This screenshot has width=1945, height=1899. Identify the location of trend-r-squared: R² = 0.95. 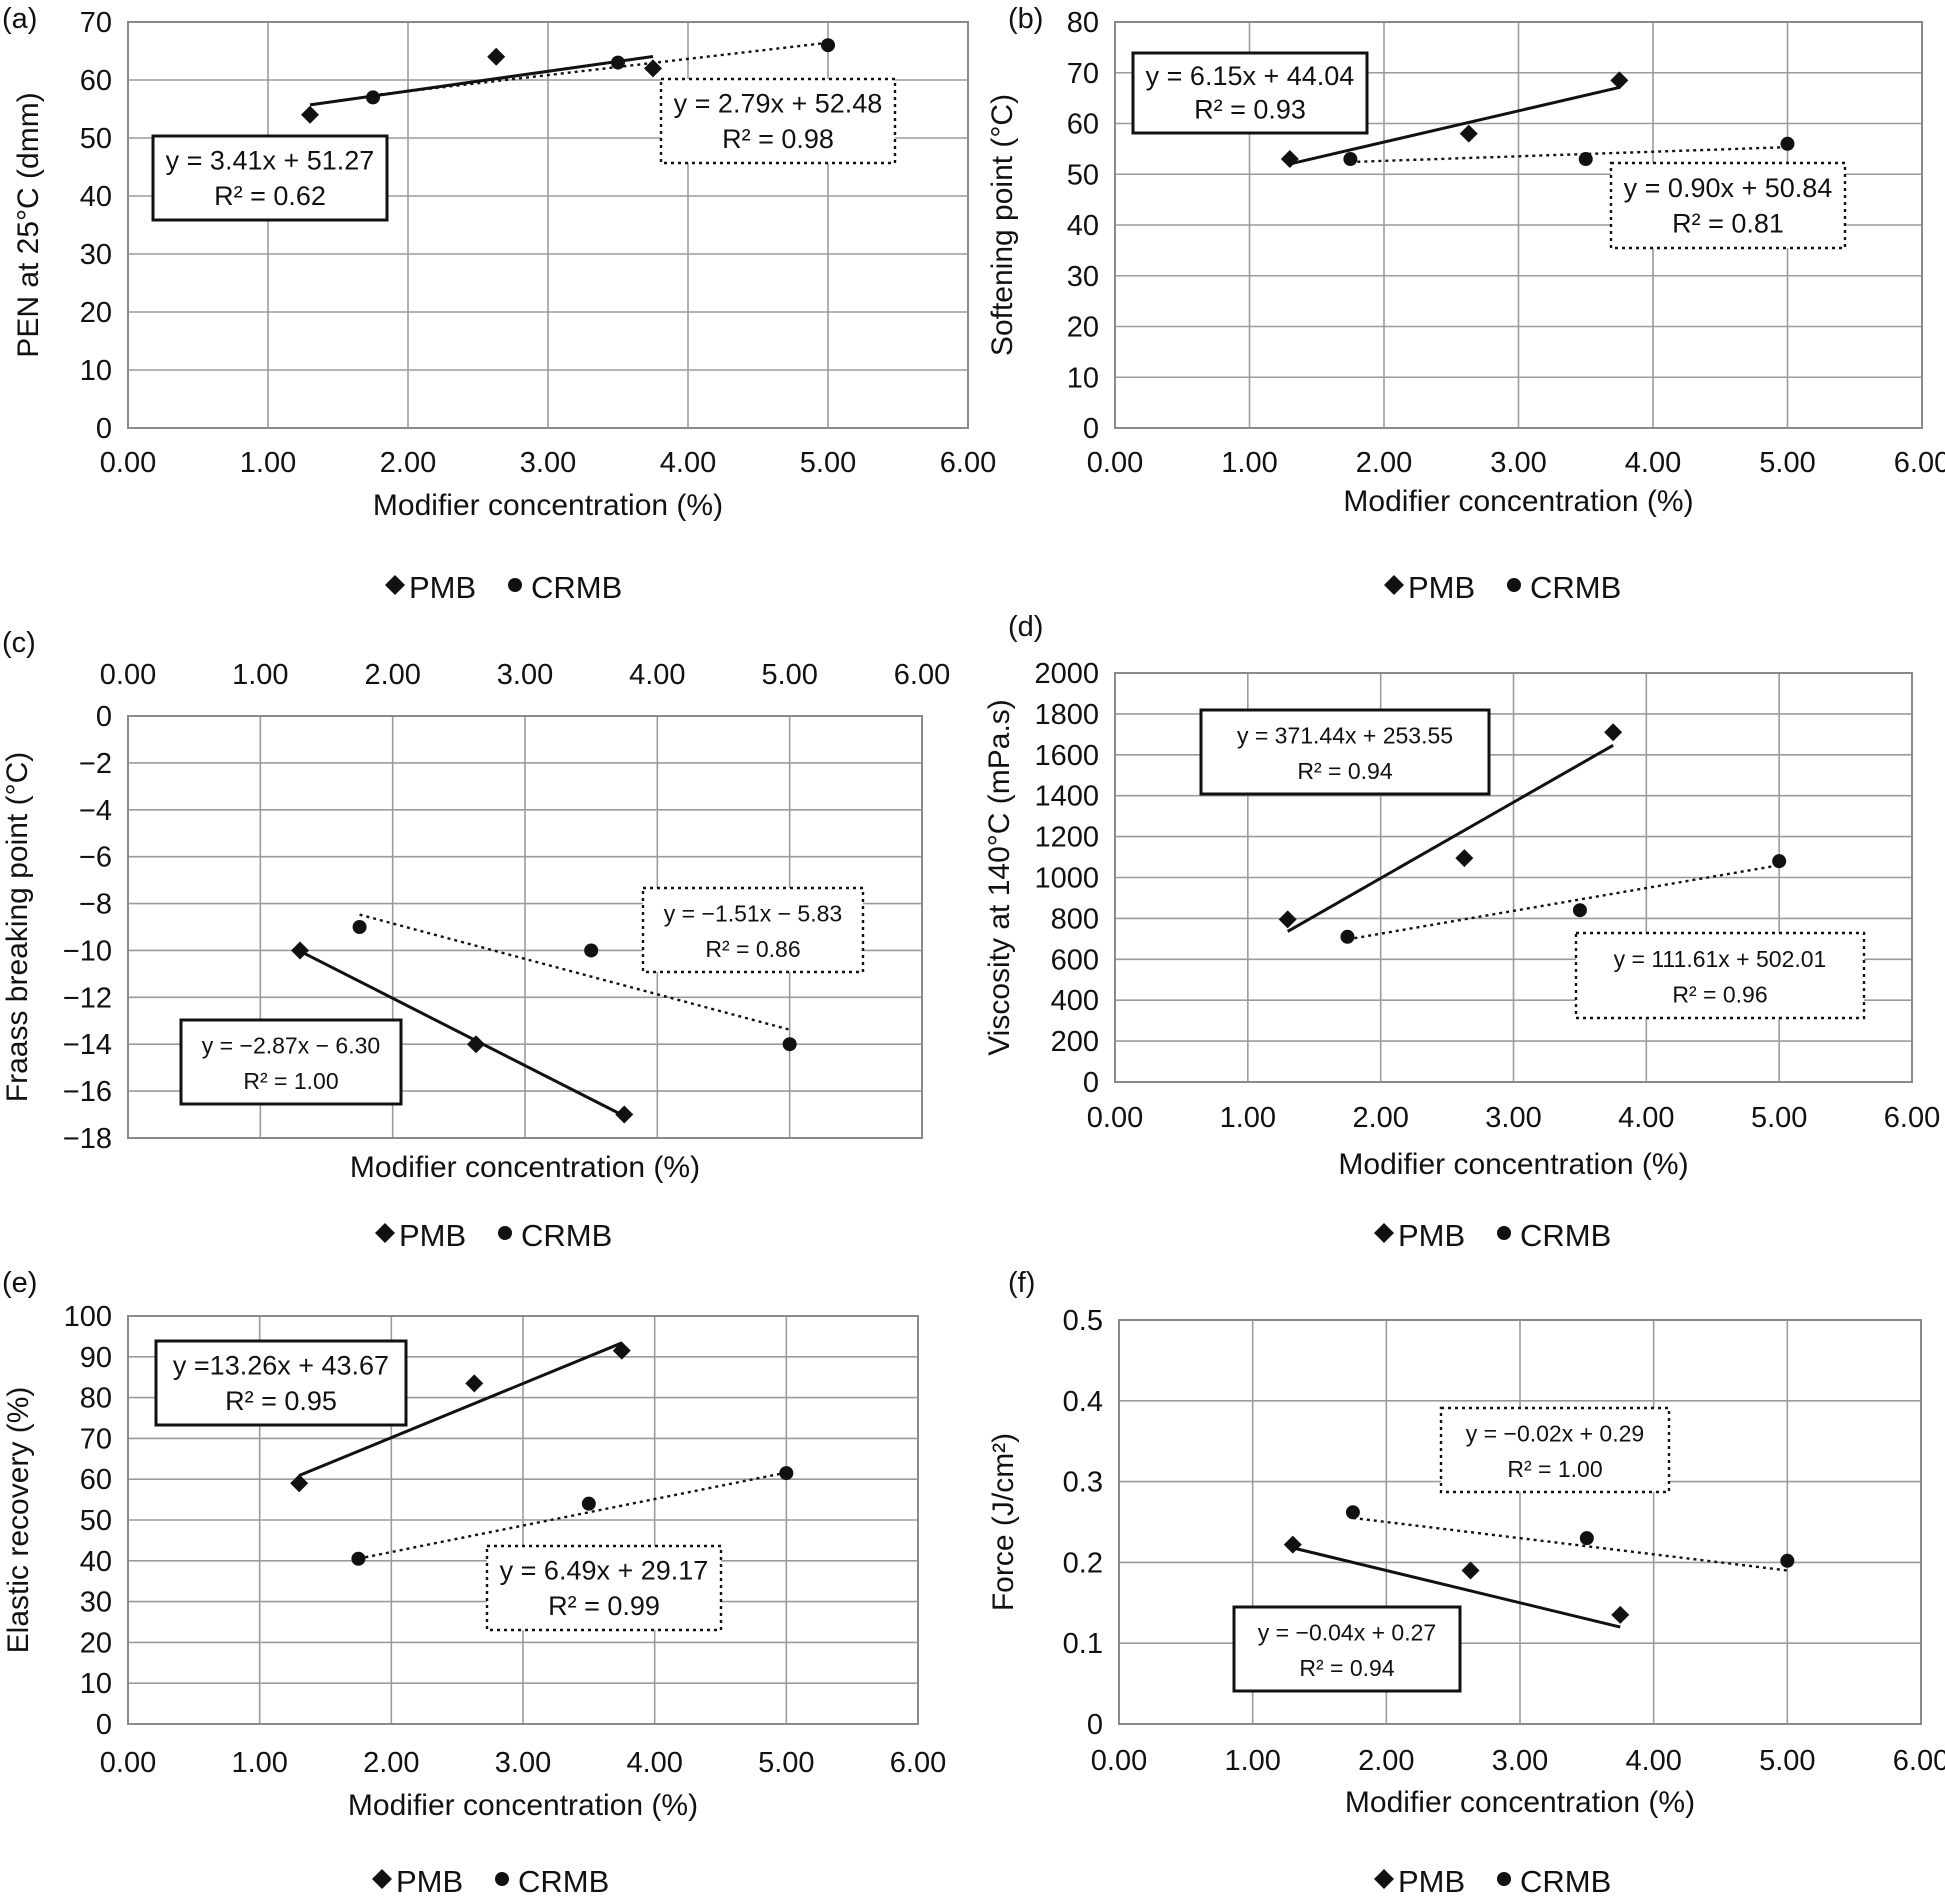
(281, 1401).